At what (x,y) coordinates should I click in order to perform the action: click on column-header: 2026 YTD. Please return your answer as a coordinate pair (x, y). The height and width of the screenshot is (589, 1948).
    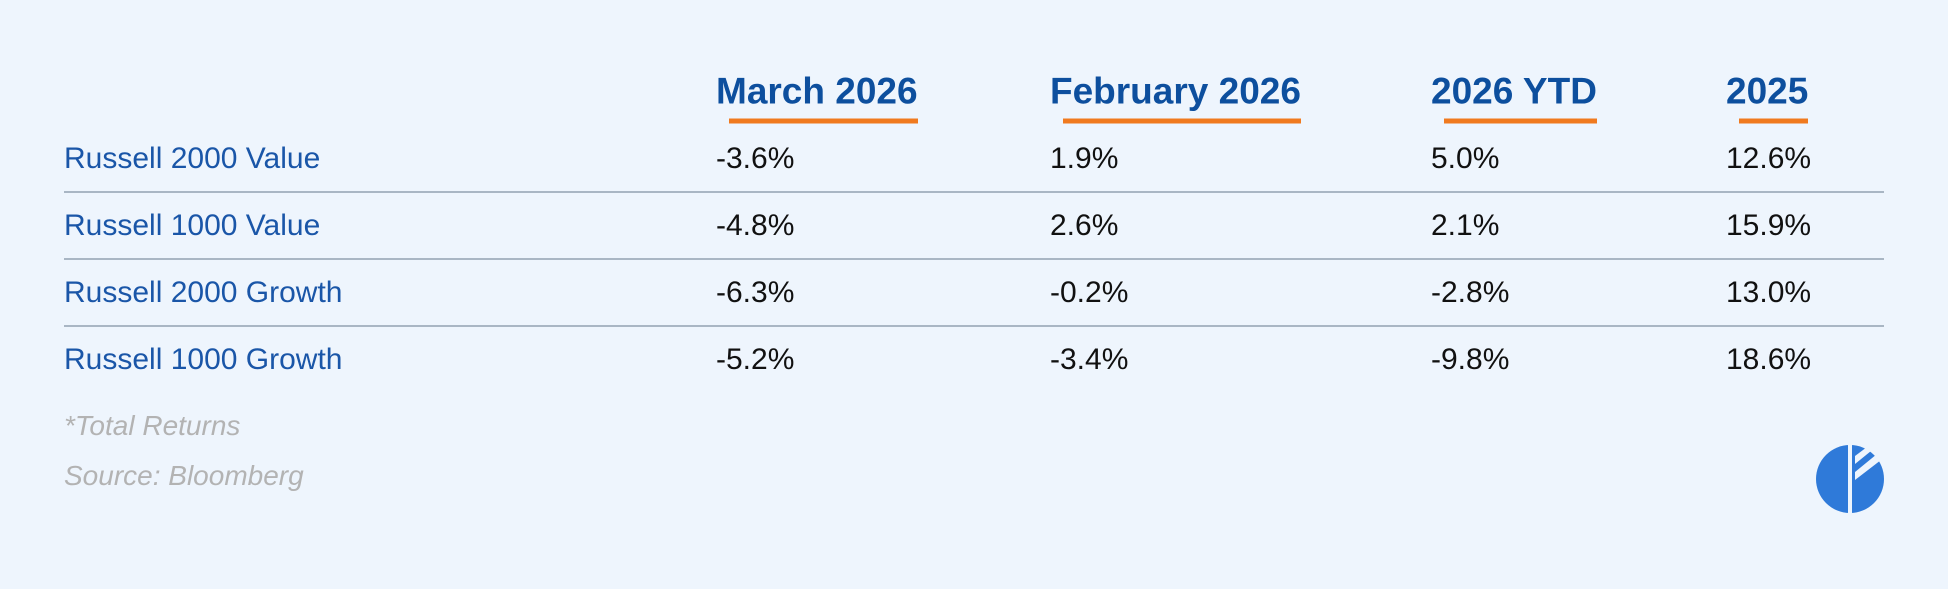
    Looking at the image, I should click on (1514, 97).